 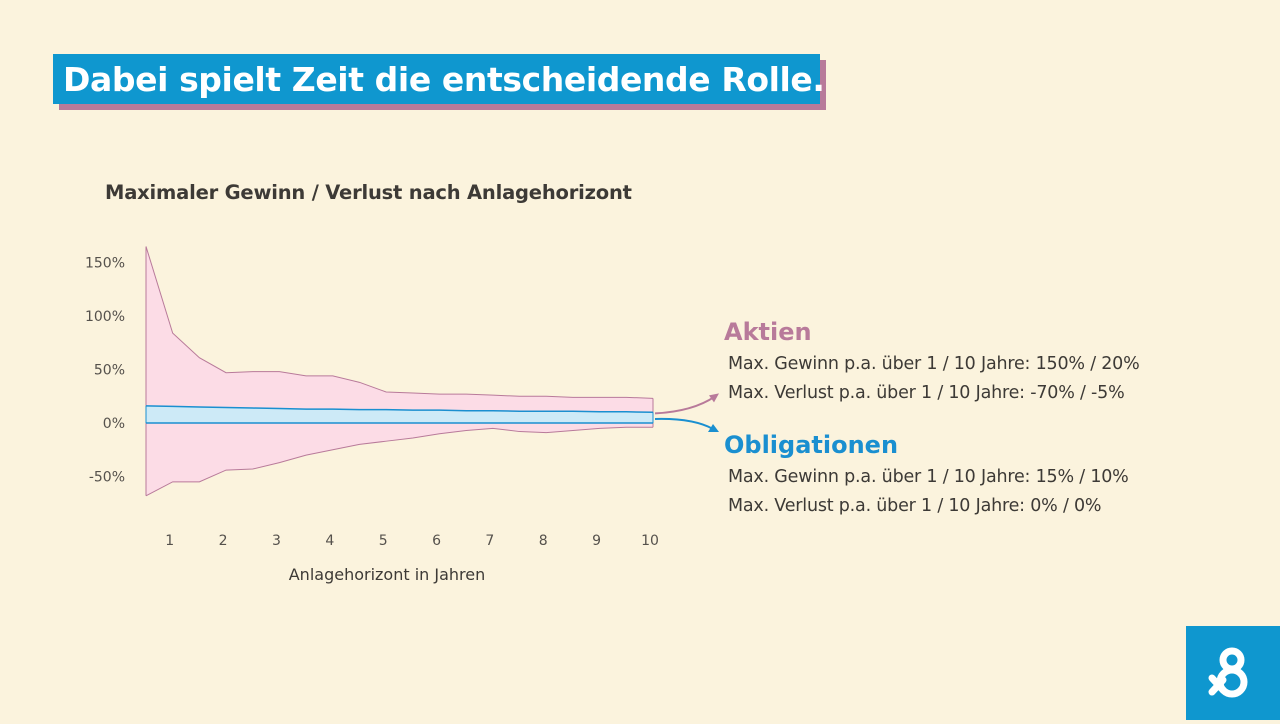 I want to click on x-tick-label: 9, so click(x=596, y=541).